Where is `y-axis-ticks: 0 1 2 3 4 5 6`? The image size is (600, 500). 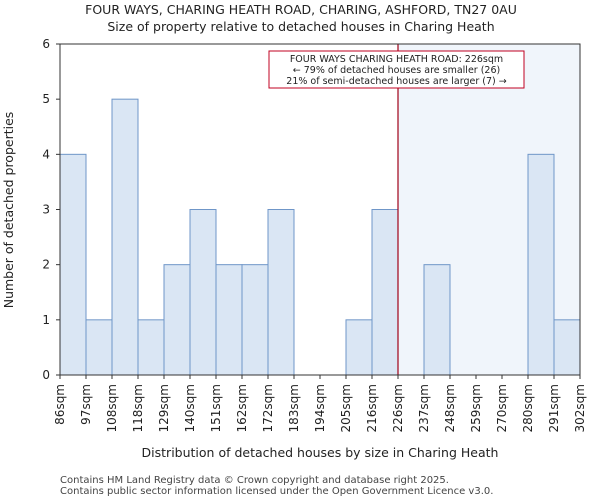
y-axis-ticks: 0 1 2 3 4 5 6 is located at coordinates (51, 209).